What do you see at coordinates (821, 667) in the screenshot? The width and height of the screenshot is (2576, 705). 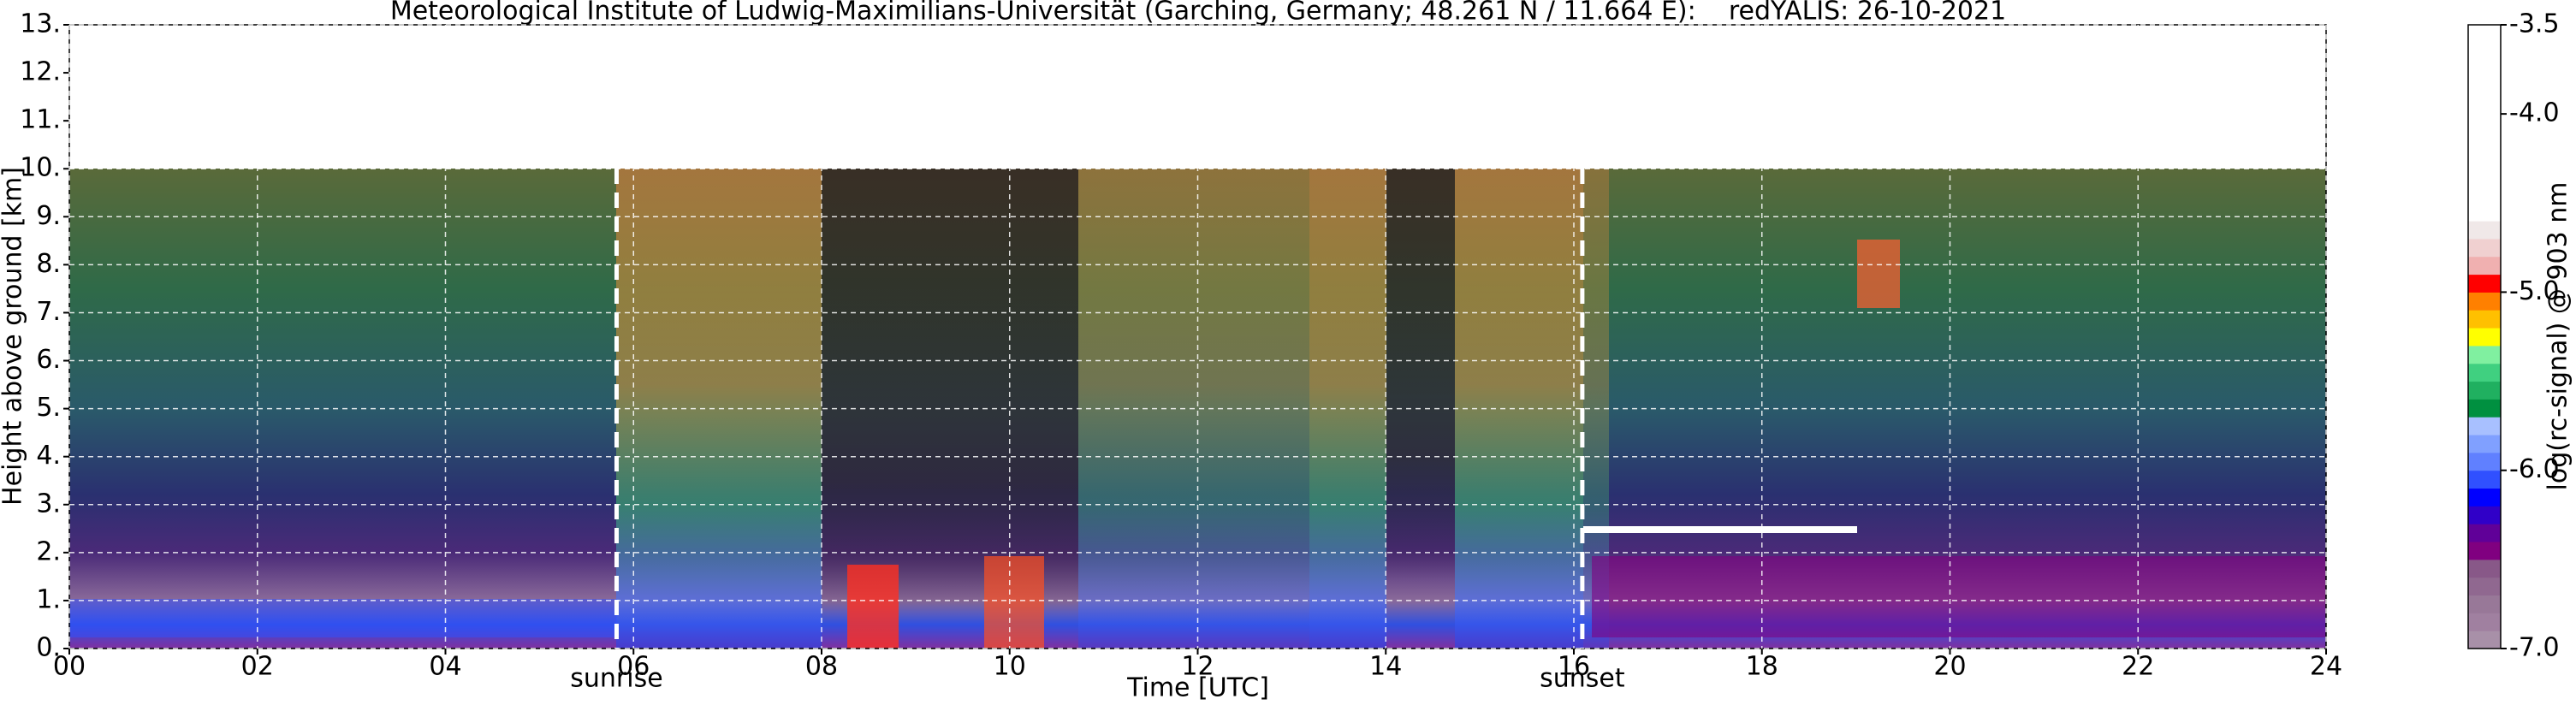 I see `x-tick-label: 08` at bounding box center [821, 667].